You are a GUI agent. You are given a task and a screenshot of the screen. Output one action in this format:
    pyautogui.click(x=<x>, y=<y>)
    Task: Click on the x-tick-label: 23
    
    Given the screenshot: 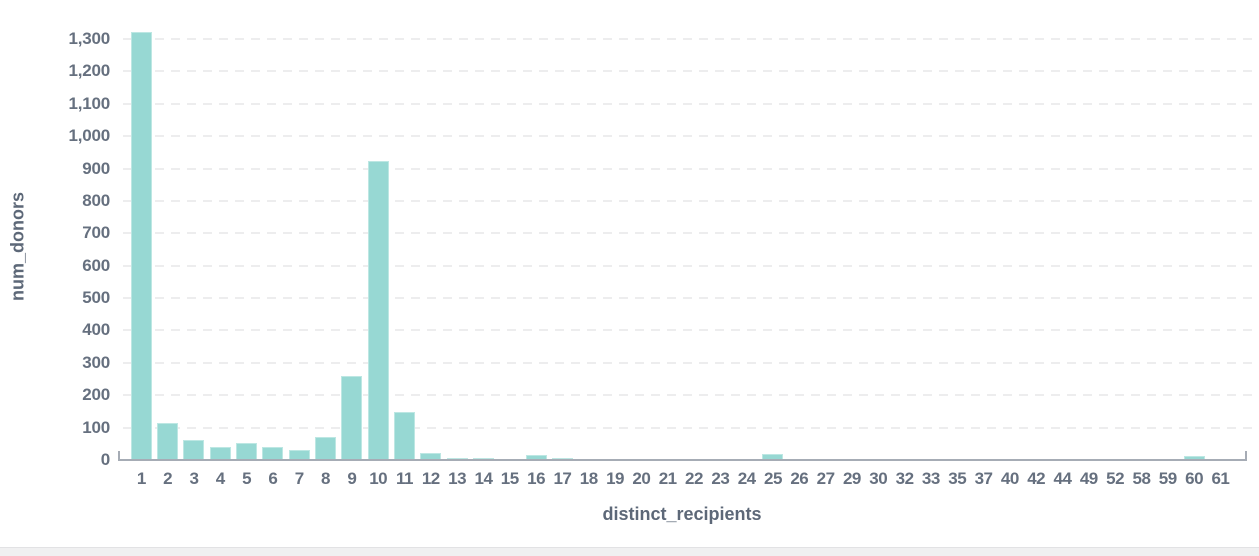 What is the action you would take?
    pyautogui.click(x=720, y=478)
    